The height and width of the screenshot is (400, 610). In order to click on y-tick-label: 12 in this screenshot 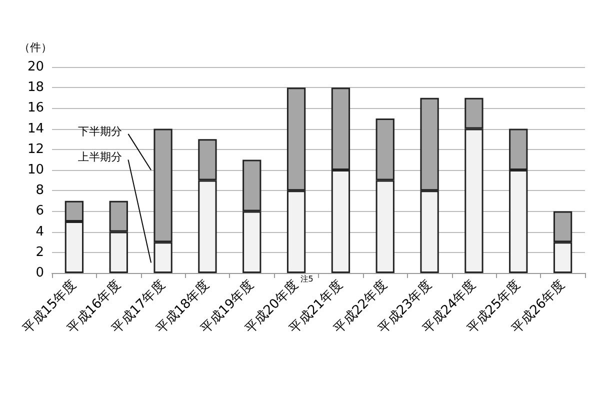, I will do `click(35, 149)`.